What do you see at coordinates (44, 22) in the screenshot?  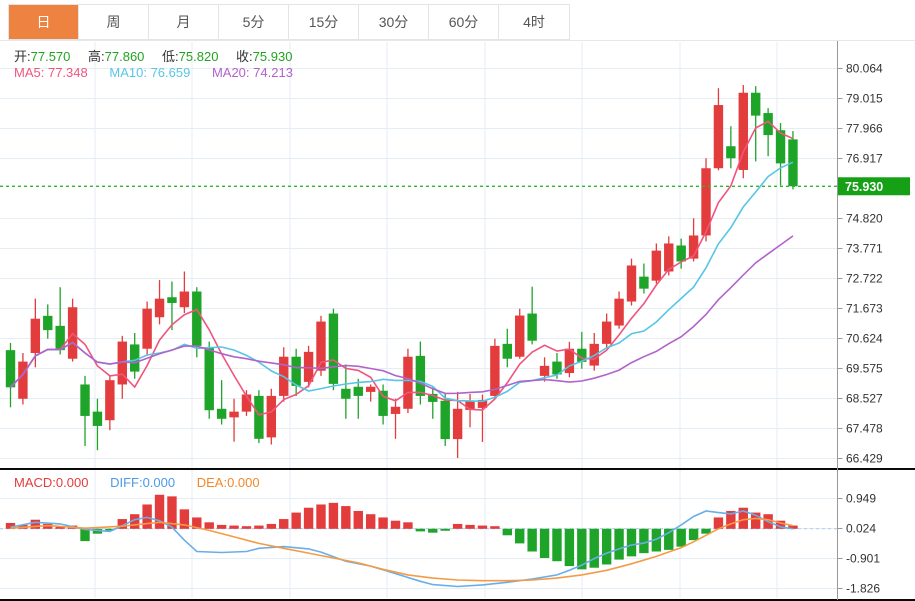 I see `tab-item-0: 日` at bounding box center [44, 22].